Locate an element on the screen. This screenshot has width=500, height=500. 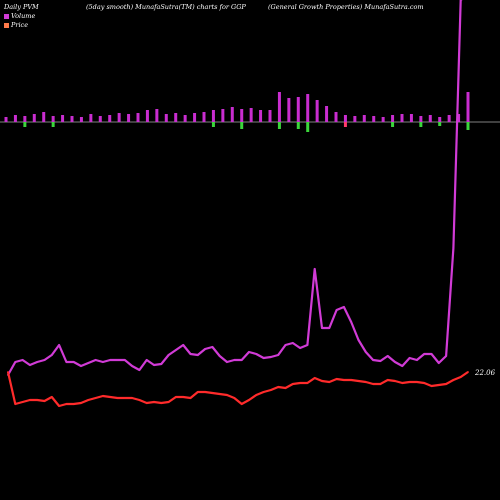
legend-price-swatch is located at coordinates (6, 25).